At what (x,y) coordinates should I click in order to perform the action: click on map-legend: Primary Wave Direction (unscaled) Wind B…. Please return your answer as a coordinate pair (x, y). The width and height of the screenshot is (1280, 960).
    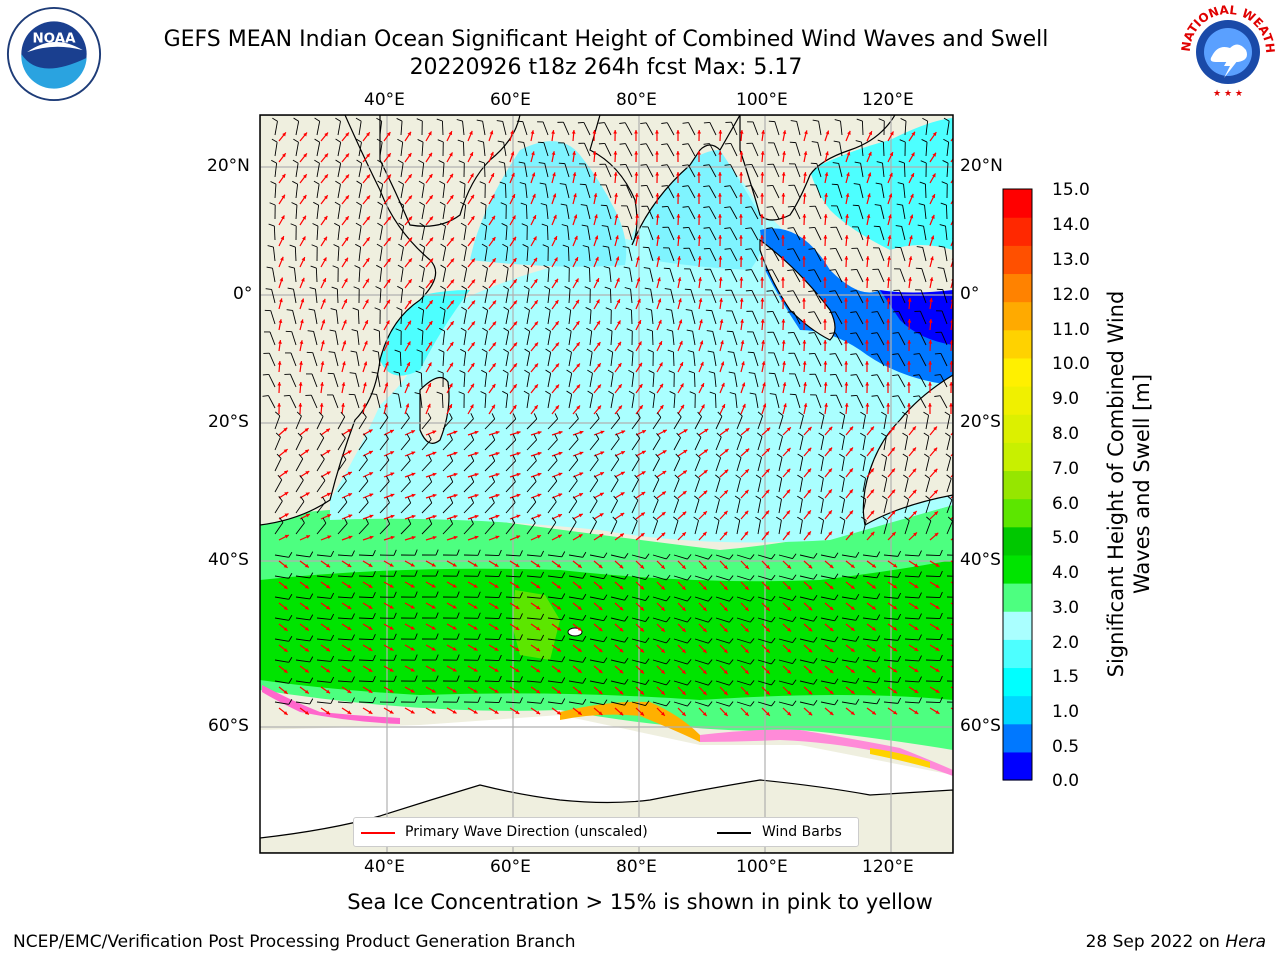
    Looking at the image, I should click on (606, 832).